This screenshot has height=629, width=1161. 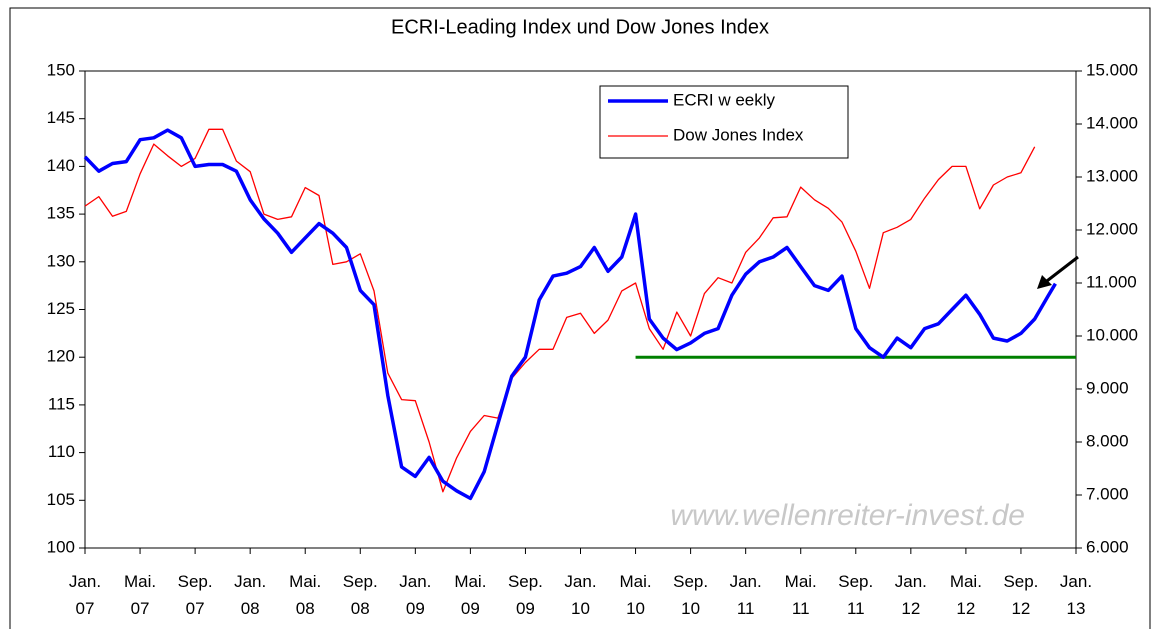 I want to click on y-tick-label: 105, so click(x=61, y=499).